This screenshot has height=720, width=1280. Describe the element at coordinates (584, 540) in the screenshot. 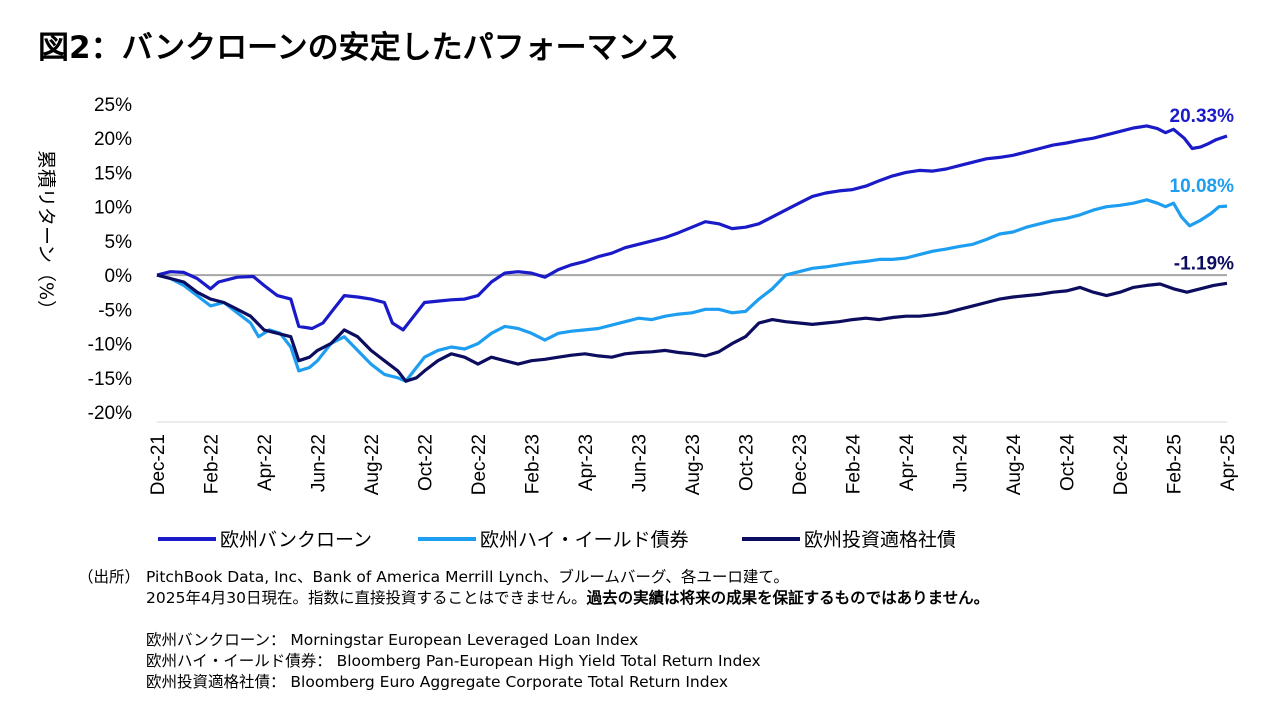

I see `legend-label: 欧州ハイ・イールド債券` at that location.